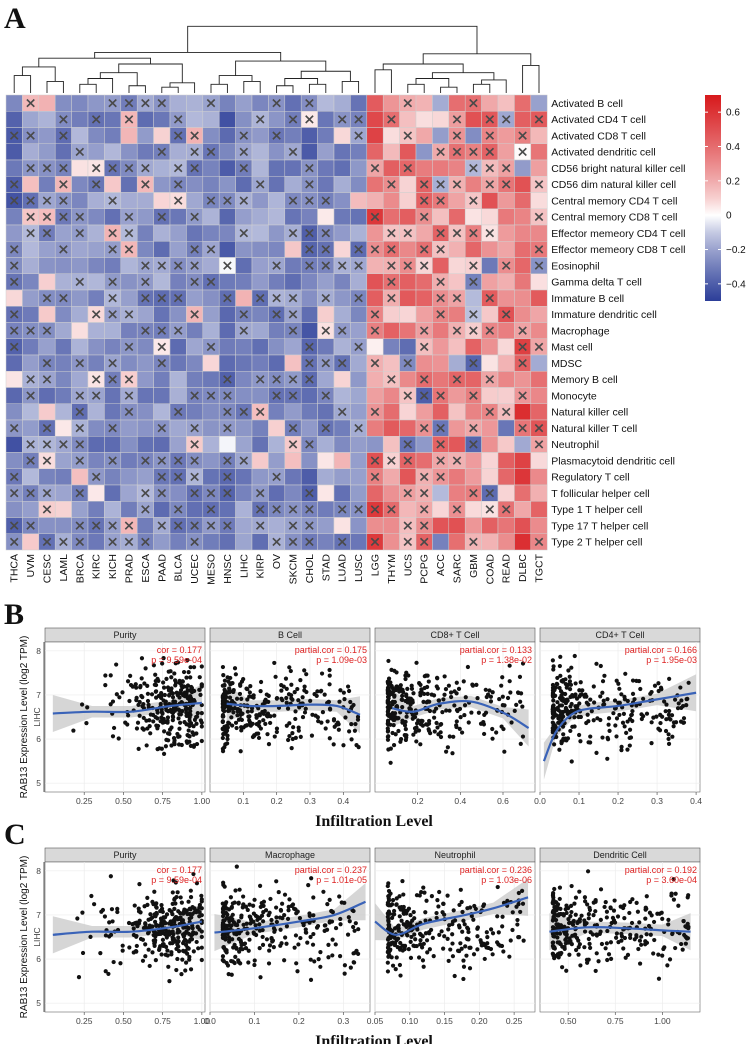 This screenshot has width=749, height=1044. I want to click on x-tick-label-1-0: 0.1, so click(243, 801).